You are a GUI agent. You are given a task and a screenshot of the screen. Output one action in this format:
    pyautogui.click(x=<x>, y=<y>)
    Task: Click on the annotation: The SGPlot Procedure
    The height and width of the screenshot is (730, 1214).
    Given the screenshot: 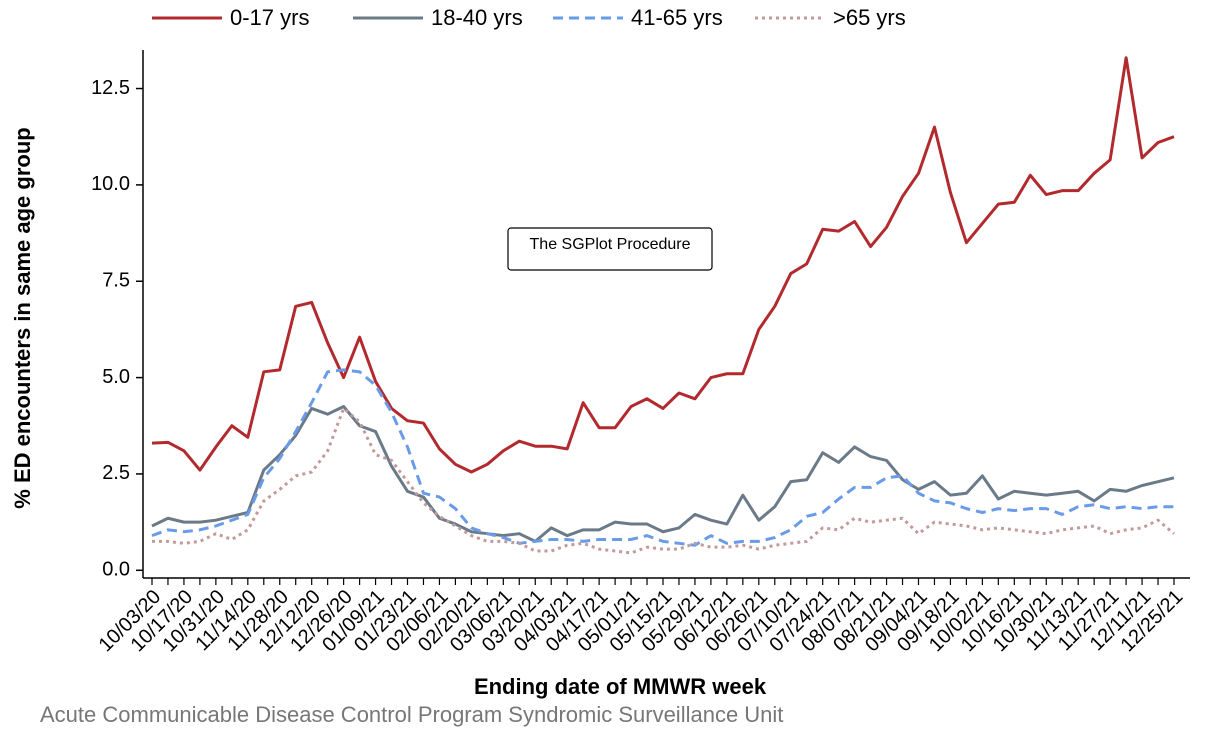 What is the action you would take?
    pyautogui.click(x=610, y=244)
    